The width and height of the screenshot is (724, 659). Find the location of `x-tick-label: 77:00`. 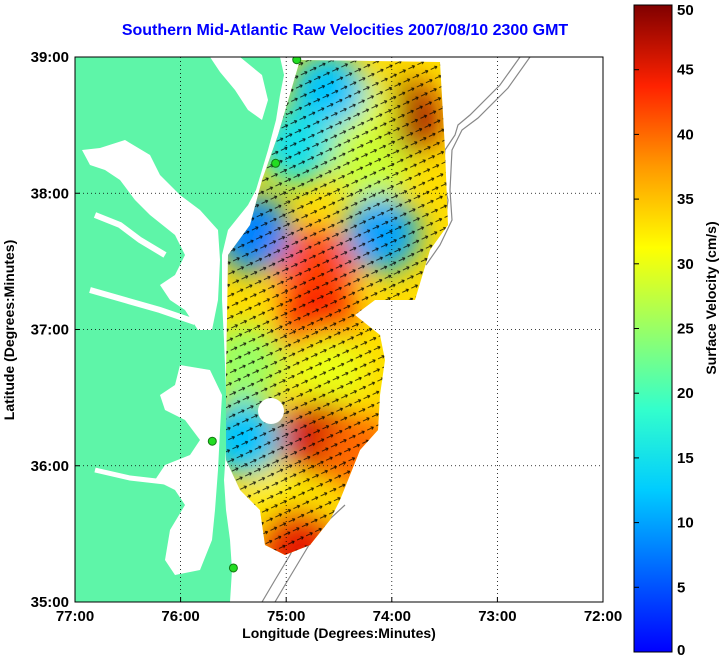

x-tick-label: 77:00 is located at coordinates (75, 616).